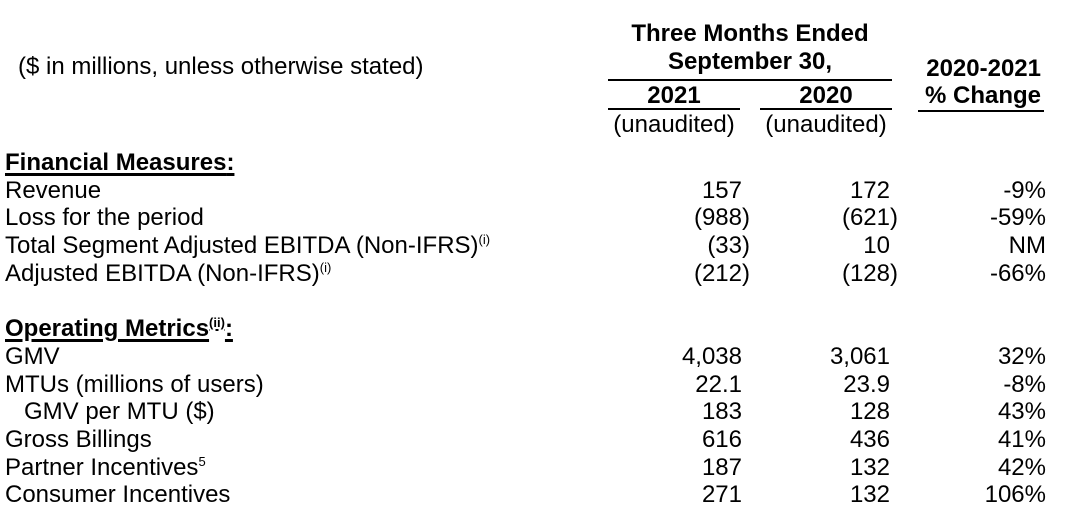  I want to click on row-label: GMV per MTU ($), so click(119, 412).